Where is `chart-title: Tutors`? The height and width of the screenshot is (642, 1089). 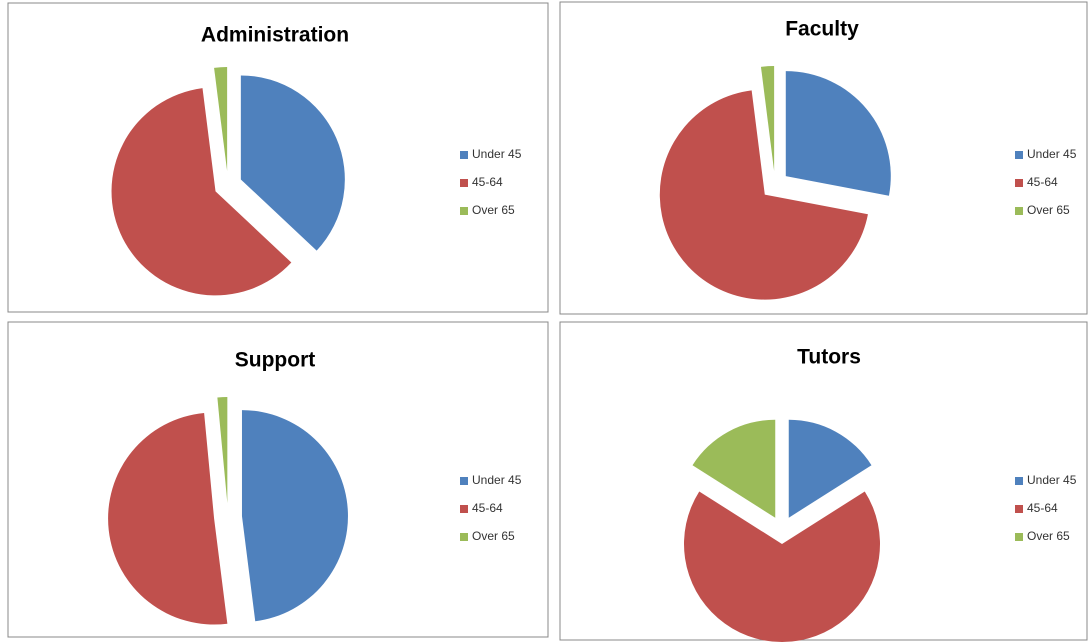 chart-title: Tutors is located at coordinates (829, 357).